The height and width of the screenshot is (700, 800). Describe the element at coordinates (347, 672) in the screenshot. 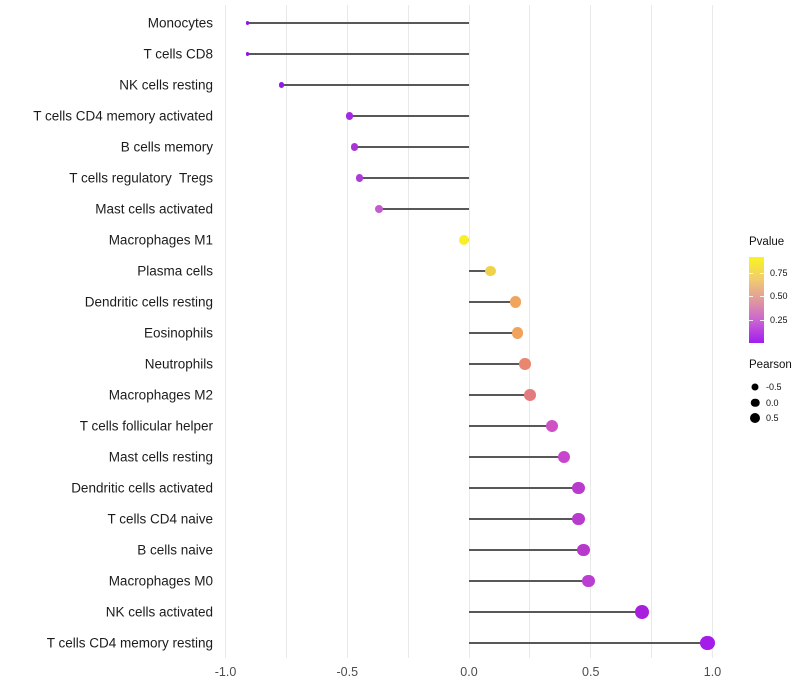

I see `x-tick-label: -0.5` at that location.